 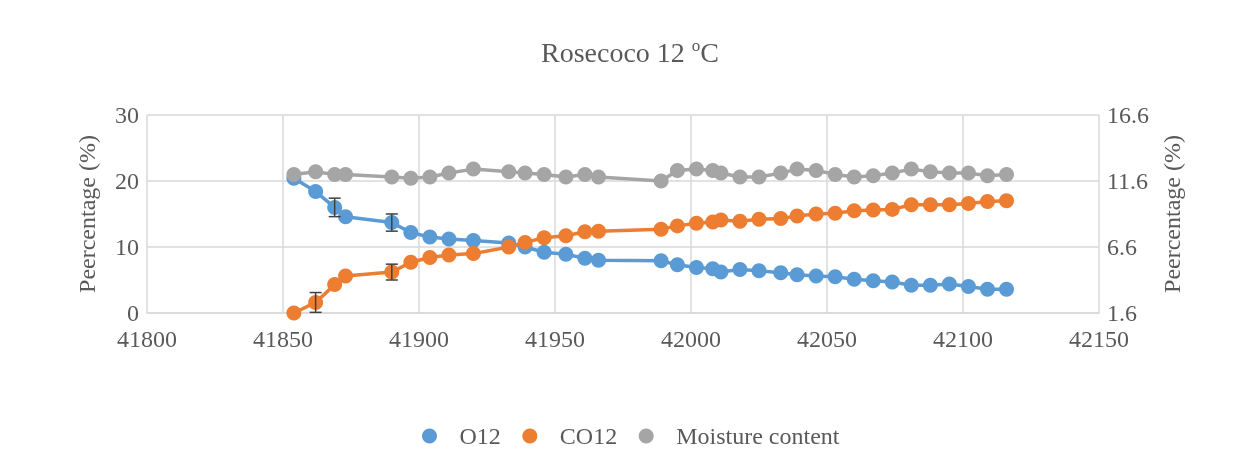 What do you see at coordinates (1128, 181) in the screenshot?
I see `y2-tick-label: 11.6` at bounding box center [1128, 181].